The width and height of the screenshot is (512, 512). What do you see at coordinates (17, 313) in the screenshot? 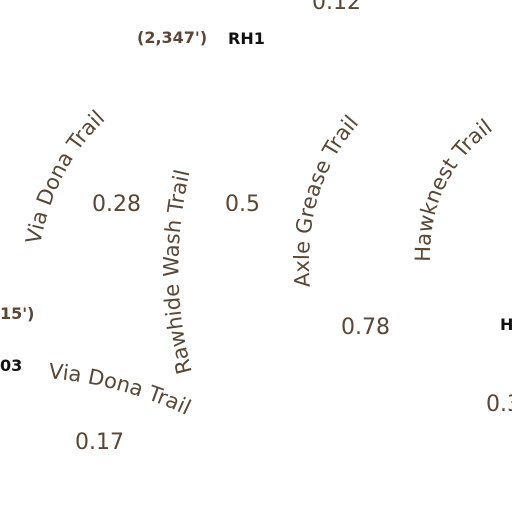
I see `elevation-label: 15')` at bounding box center [17, 313].